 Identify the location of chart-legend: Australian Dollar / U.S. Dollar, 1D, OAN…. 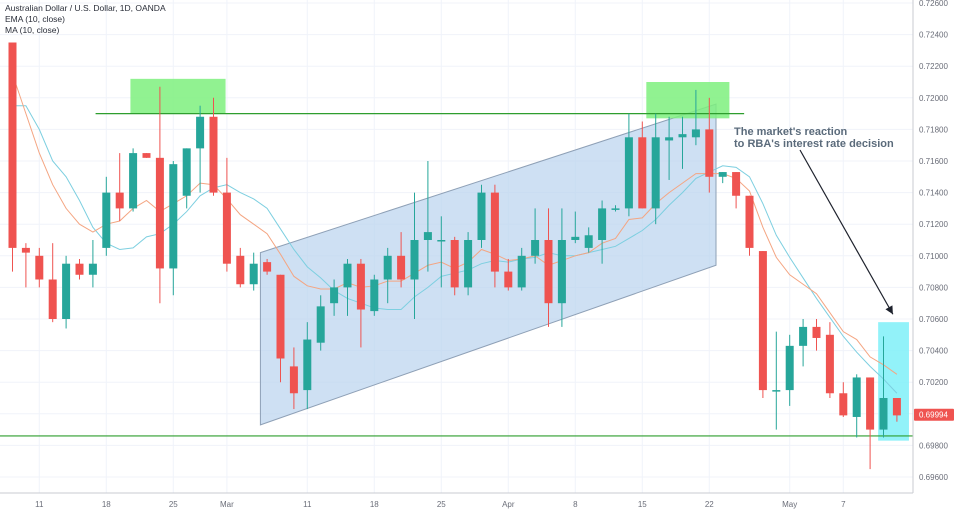
(85, 19).